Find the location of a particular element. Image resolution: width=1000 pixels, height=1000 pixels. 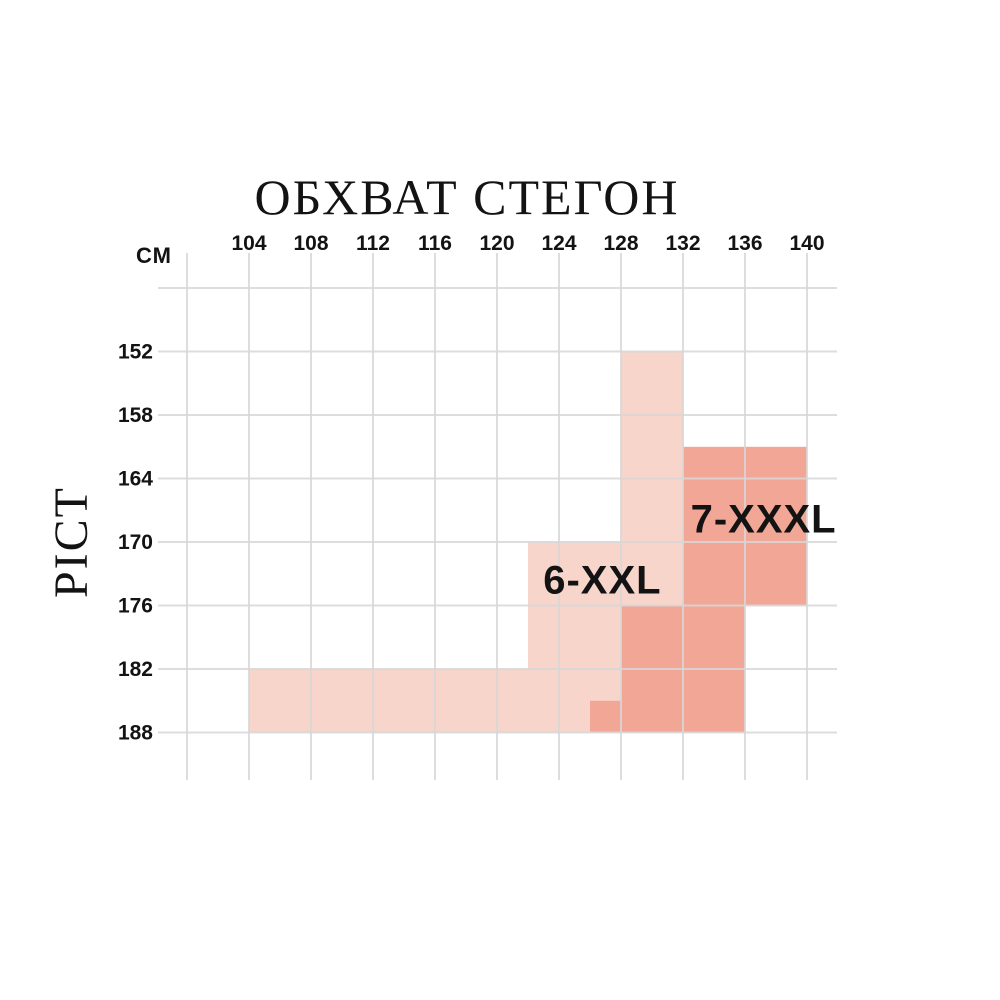

region-label-7xxxl: 7-XXXL is located at coordinates (763, 519).